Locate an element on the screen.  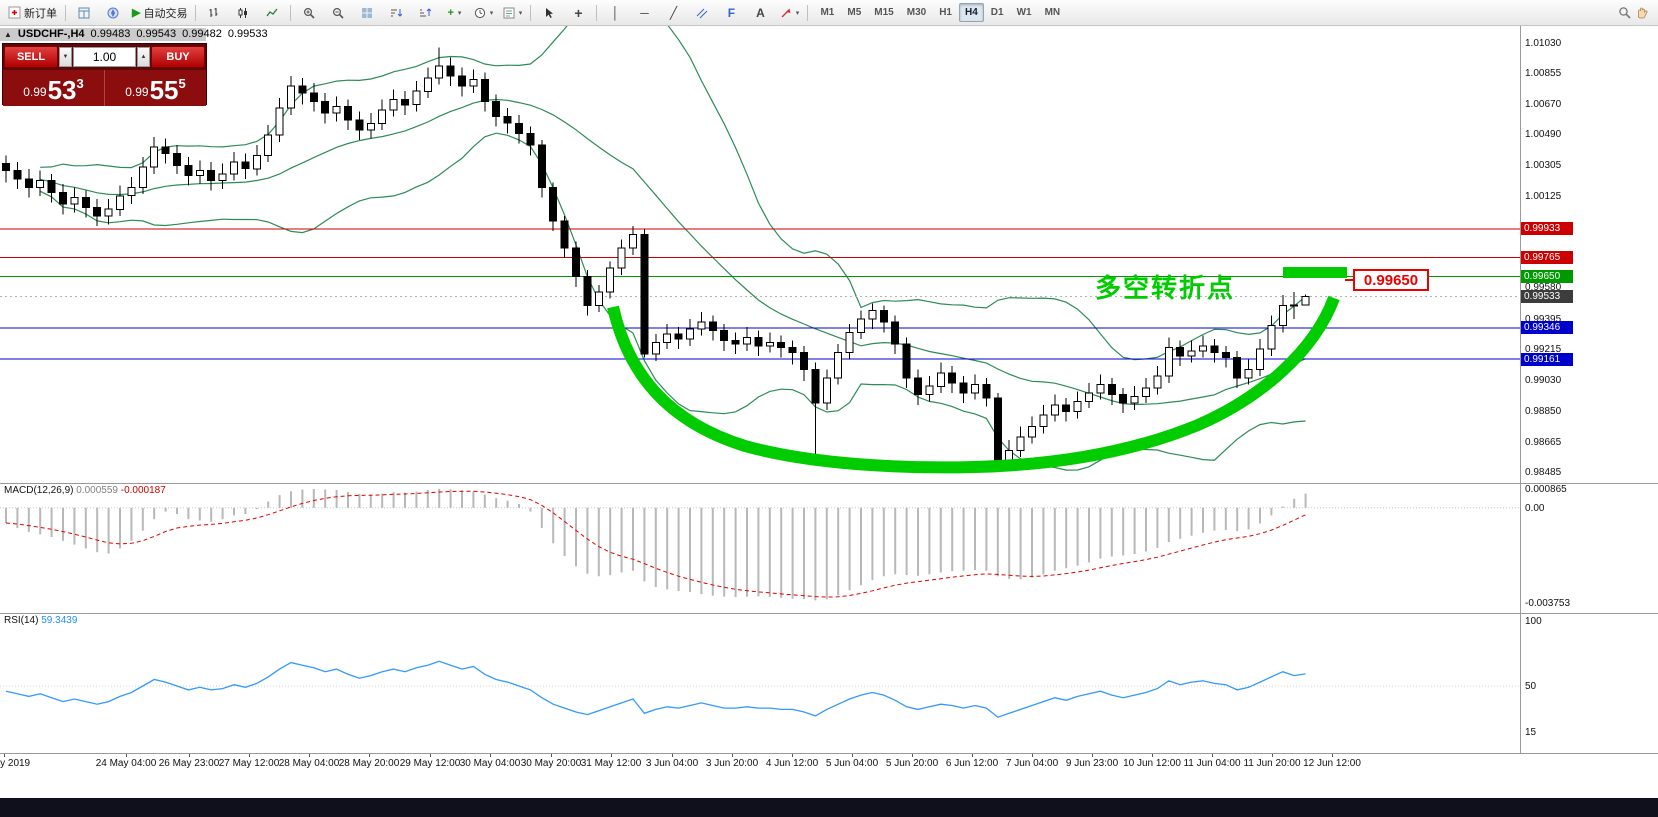
collapse-panel-icon: ▲ is located at coordinates (8, 34).